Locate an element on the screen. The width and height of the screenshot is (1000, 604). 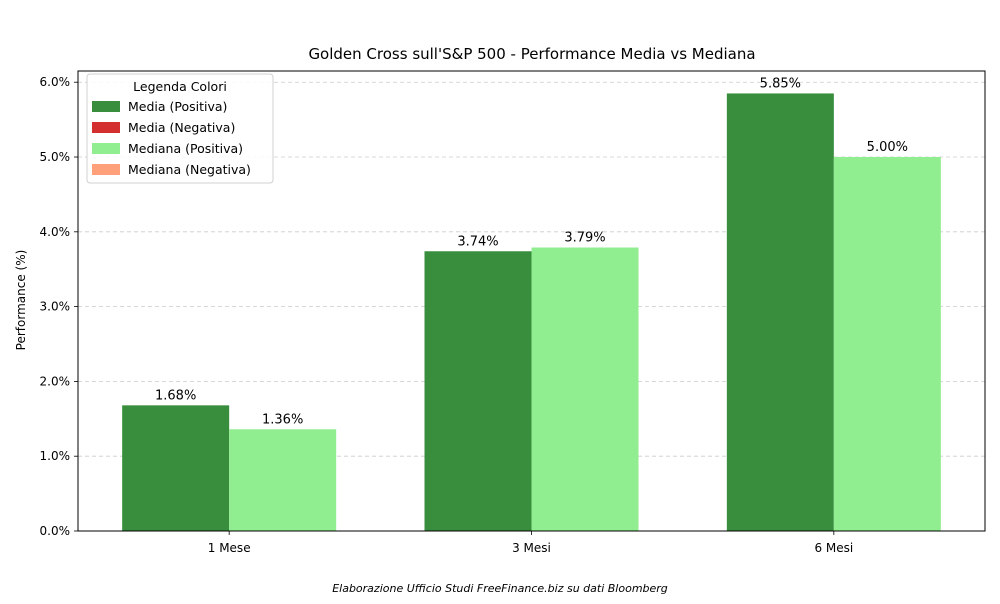
y-tick-label: 4.0% is located at coordinates (55, 232).